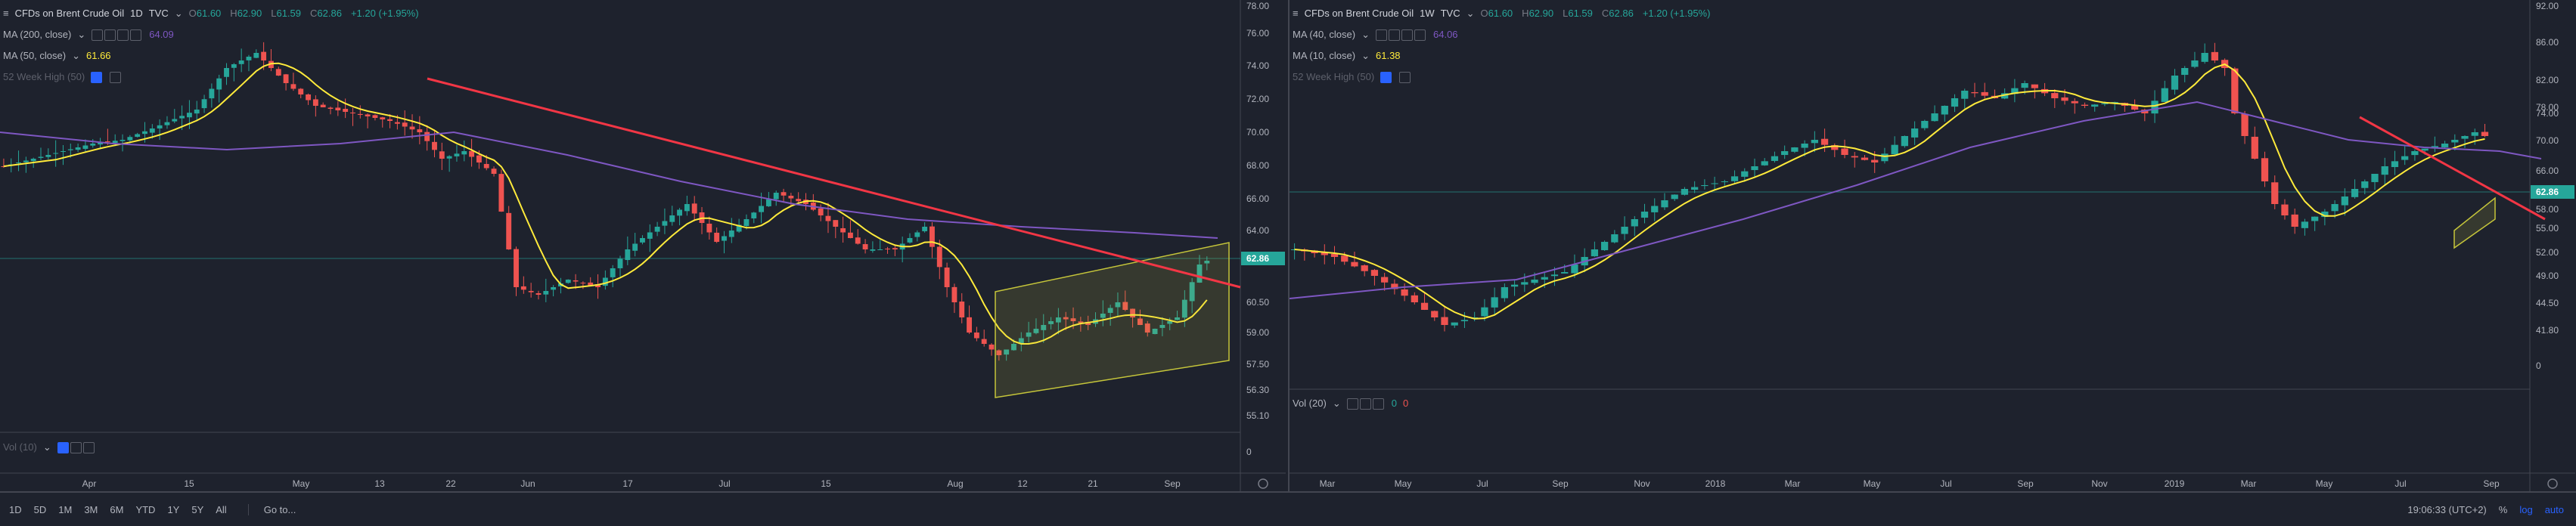 The width and height of the screenshot is (2576, 526). I want to click on clock-display: 19:06:33 (UTC+2), so click(2447, 509).